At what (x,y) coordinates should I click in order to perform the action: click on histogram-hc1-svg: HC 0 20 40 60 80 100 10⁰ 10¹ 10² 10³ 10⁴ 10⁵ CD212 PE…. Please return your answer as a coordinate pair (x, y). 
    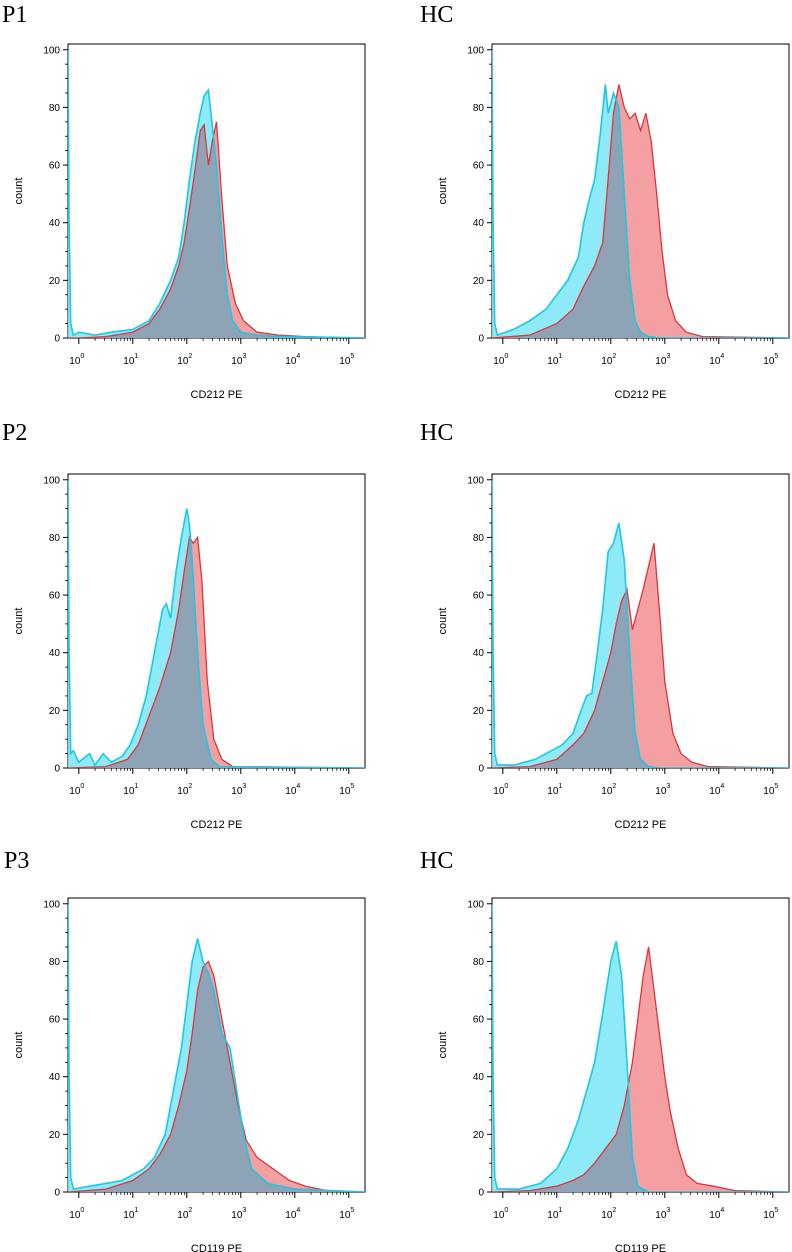
    Looking at the image, I should click on (605, 201).